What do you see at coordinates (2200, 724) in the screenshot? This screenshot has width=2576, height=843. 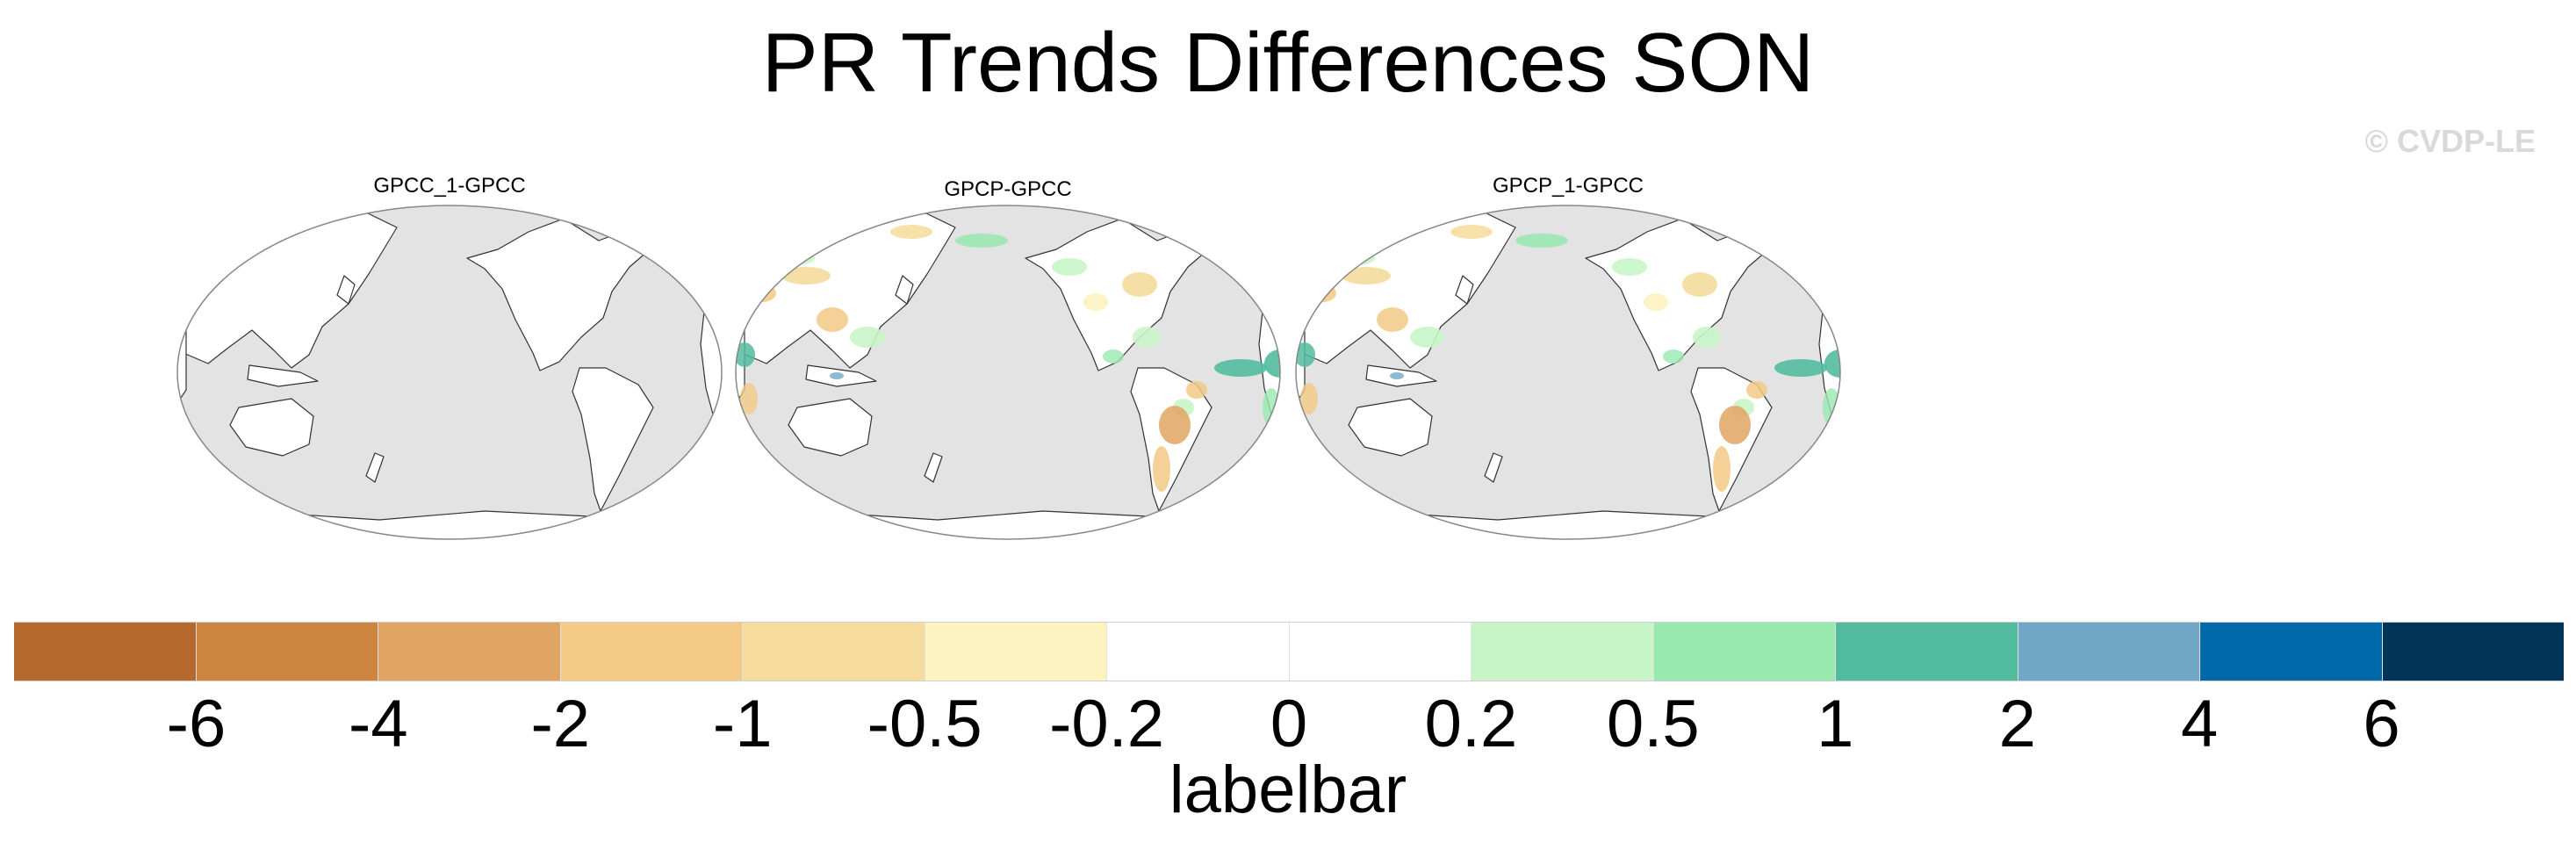 I see `colorbar-tick-label: 4` at bounding box center [2200, 724].